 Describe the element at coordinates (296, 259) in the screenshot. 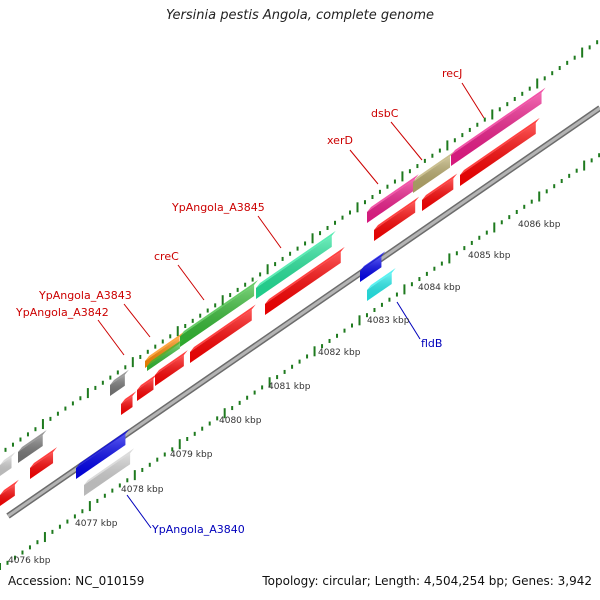

I see `gene-ypangola-a3845-top` at that location.